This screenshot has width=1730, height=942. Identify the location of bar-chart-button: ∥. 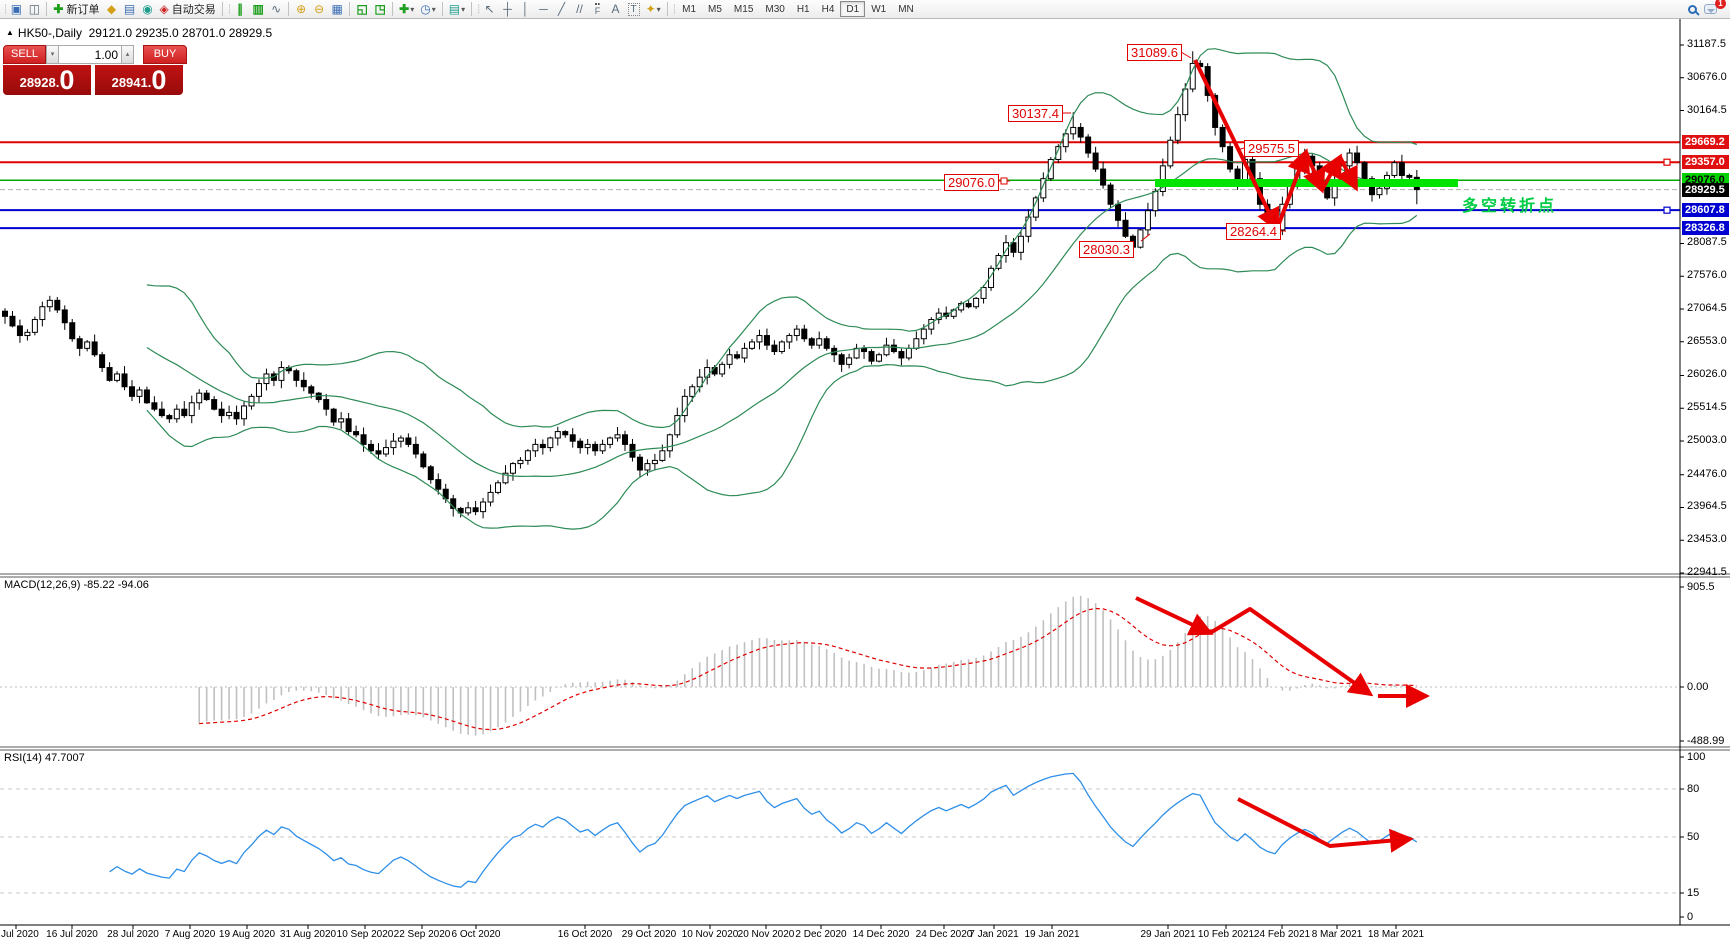
(240, 9).